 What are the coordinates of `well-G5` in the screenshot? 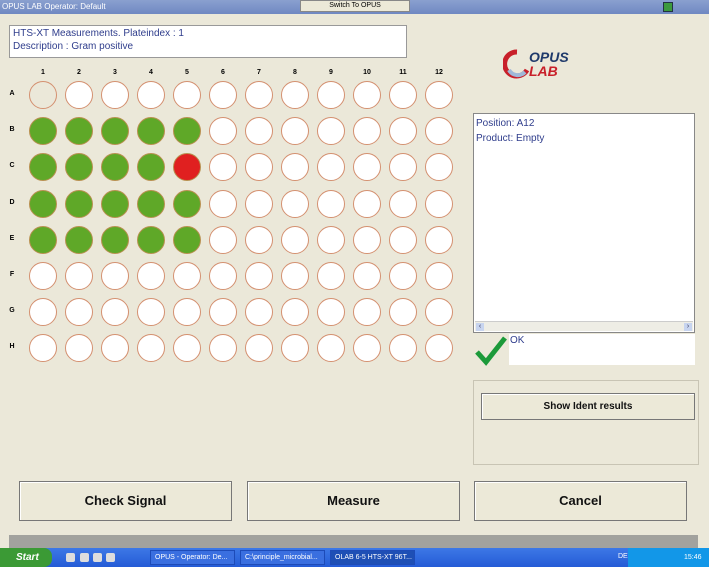 It's located at (187, 312).